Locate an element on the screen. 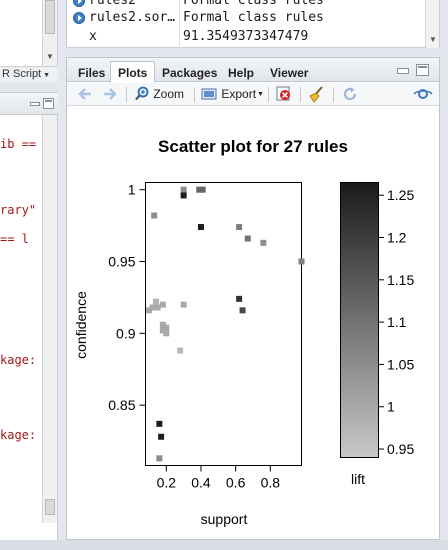 The image size is (448, 550). env-row: rules2 Formal class rules is located at coordinates (247, 5).